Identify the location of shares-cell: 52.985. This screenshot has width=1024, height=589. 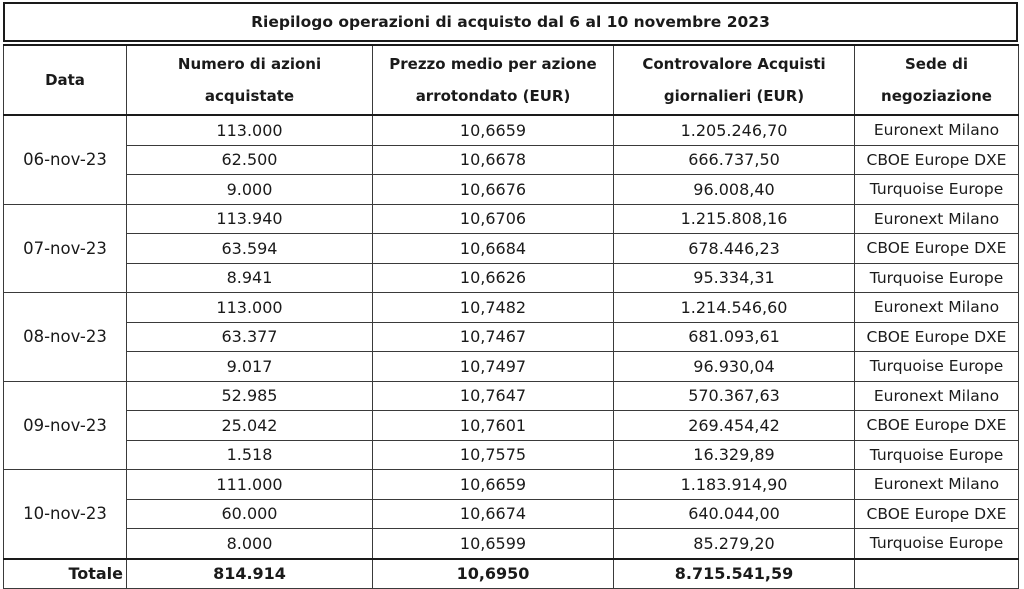
(249, 395).